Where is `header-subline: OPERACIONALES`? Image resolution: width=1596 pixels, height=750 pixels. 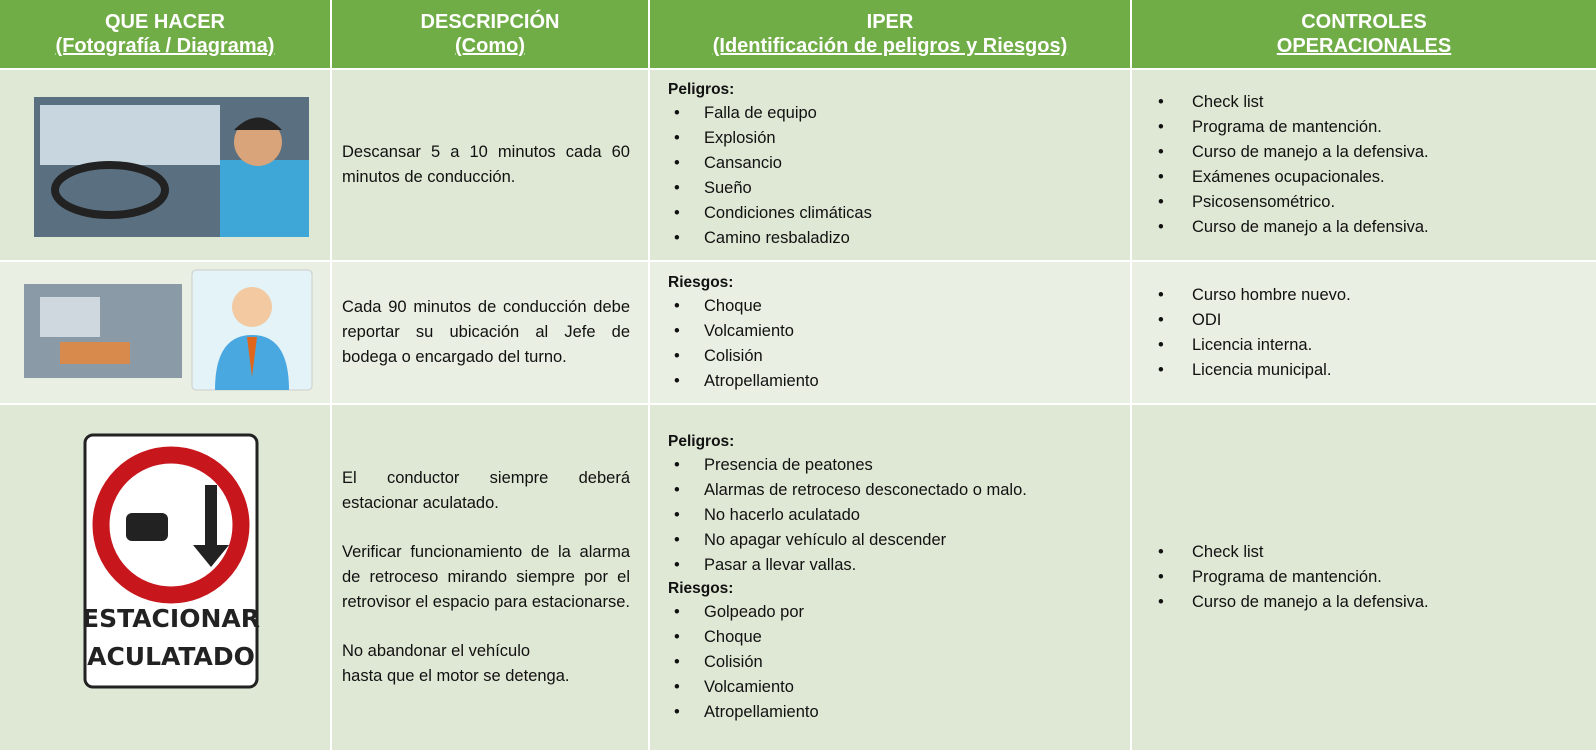 header-subline: OPERACIONALES is located at coordinates (1364, 46).